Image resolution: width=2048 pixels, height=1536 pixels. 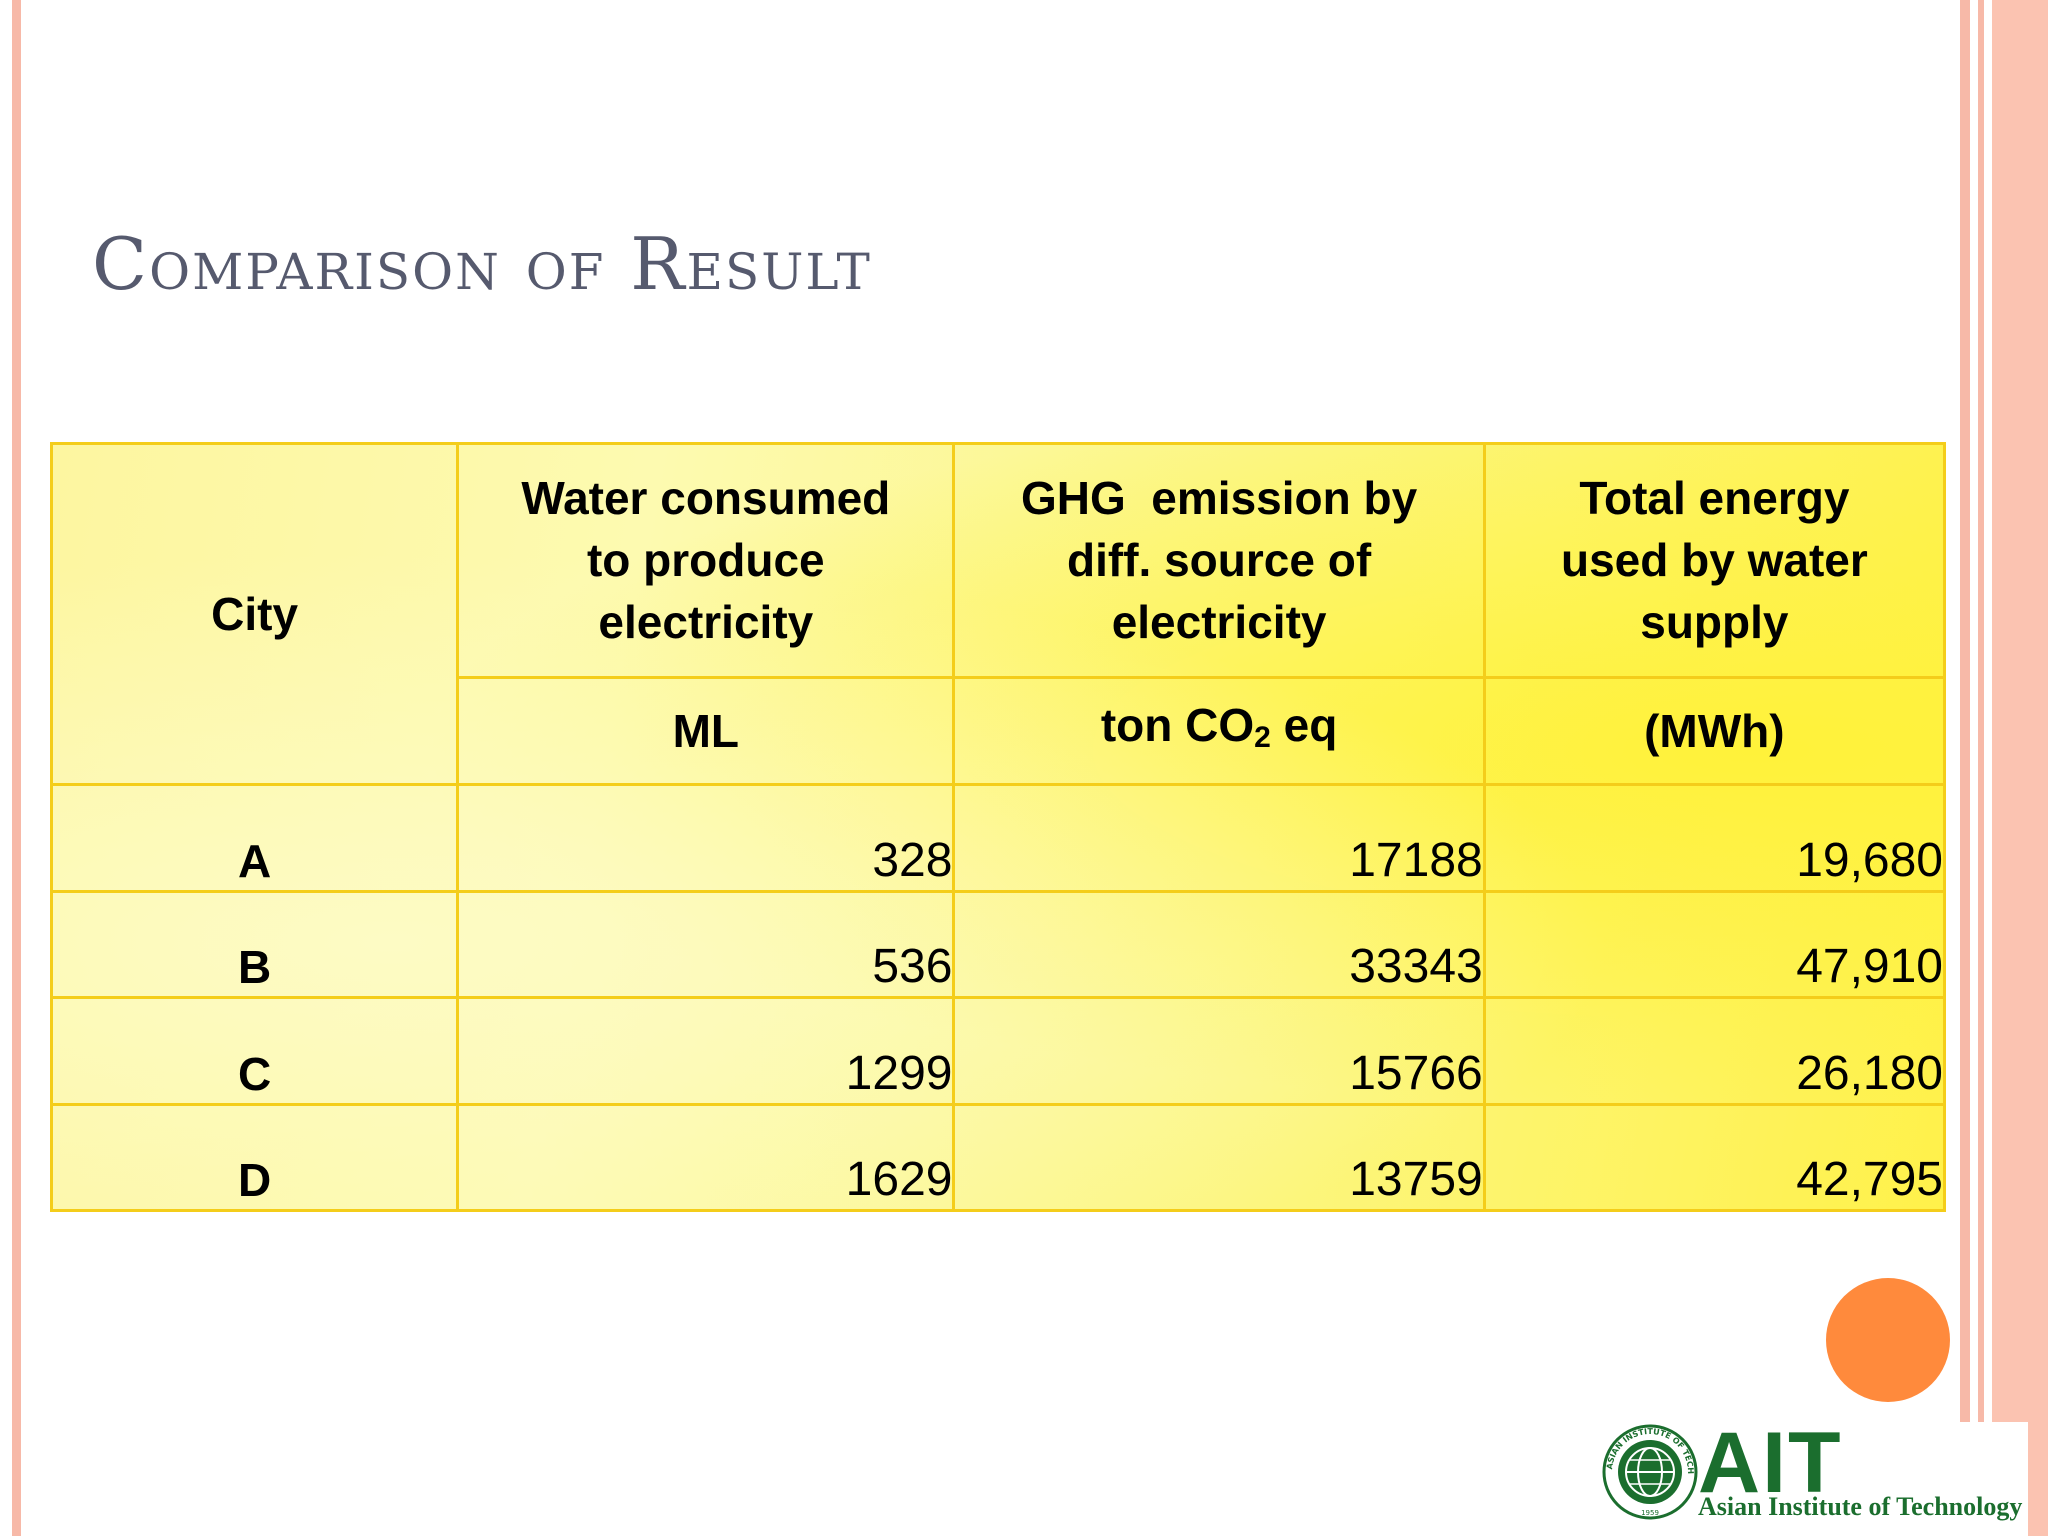 I want to click on energy-cell: 26,180, so click(x=1714, y=1051).